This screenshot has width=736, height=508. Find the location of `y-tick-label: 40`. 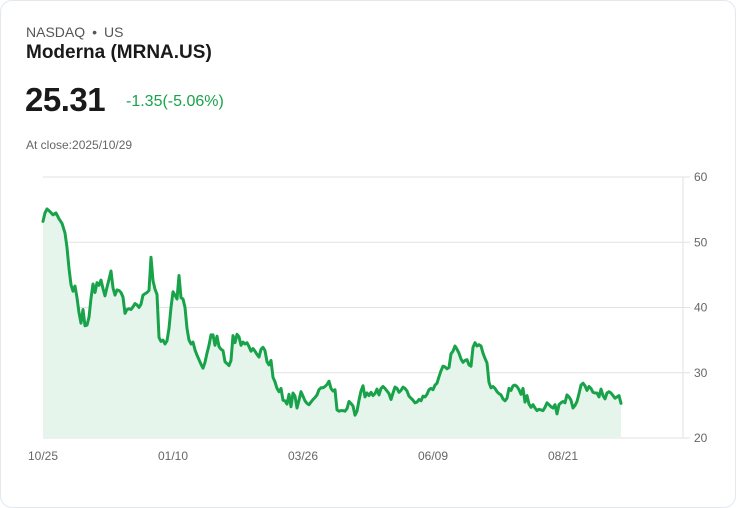

y-tick-label: 40 is located at coordinates (701, 308).